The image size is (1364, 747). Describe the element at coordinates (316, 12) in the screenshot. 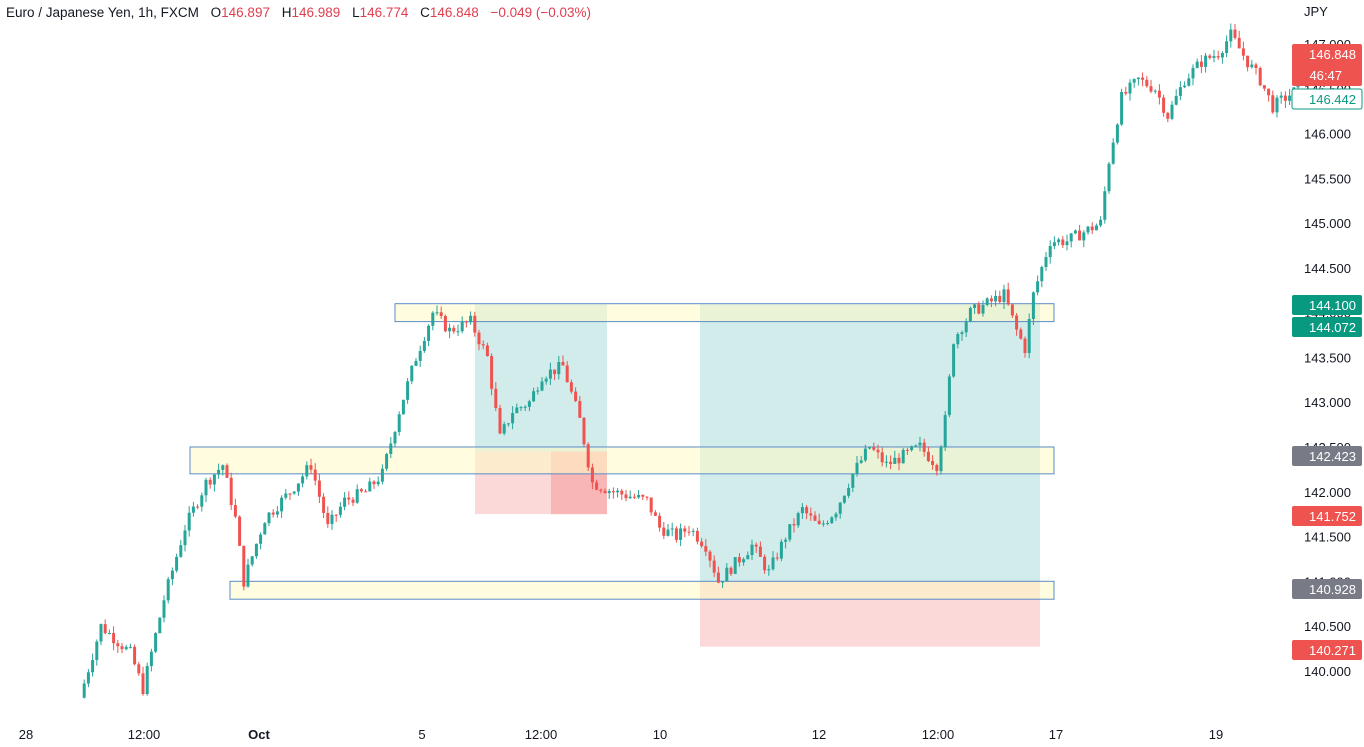

I see `high-value: 146.989` at that location.